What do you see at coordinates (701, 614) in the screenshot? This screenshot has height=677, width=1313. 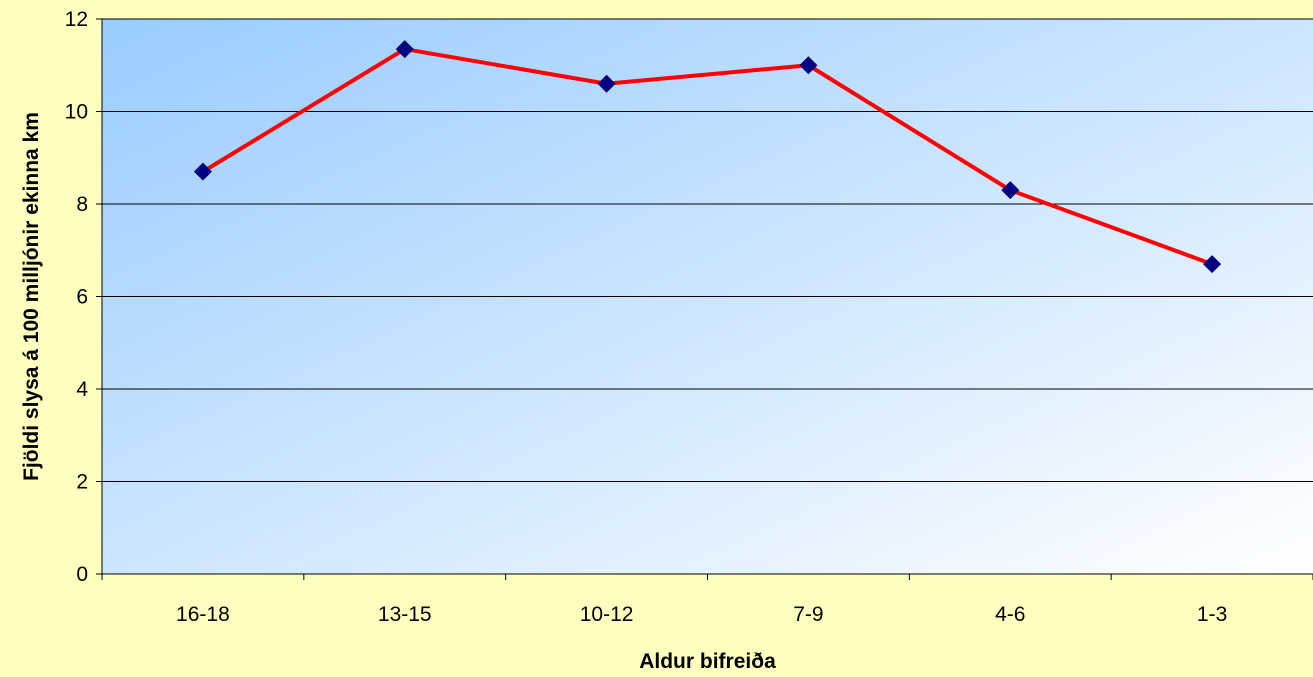 I see `x-axis-tick-labels: 16-18 13-15 10-12 7-9 4-6 1-3` at bounding box center [701, 614].